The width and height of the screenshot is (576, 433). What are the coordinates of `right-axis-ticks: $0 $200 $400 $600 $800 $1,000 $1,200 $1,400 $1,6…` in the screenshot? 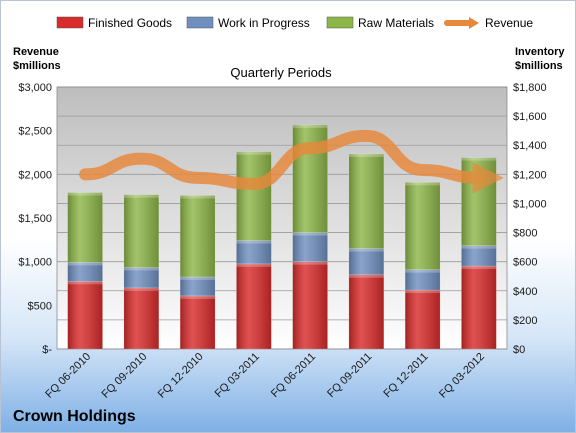 It's located at (530, 219).